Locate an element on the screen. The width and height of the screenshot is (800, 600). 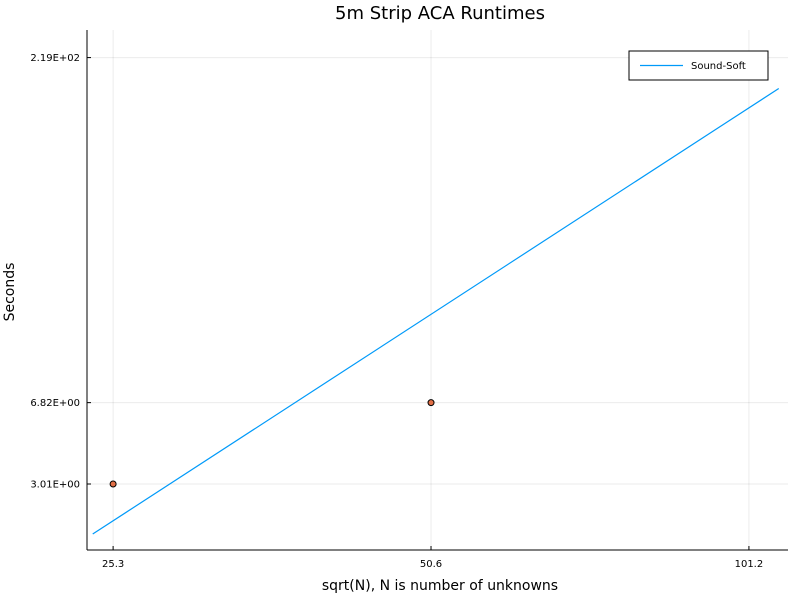
y-tick-label-1: 6.82E+00 is located at coordinates (55, 403).